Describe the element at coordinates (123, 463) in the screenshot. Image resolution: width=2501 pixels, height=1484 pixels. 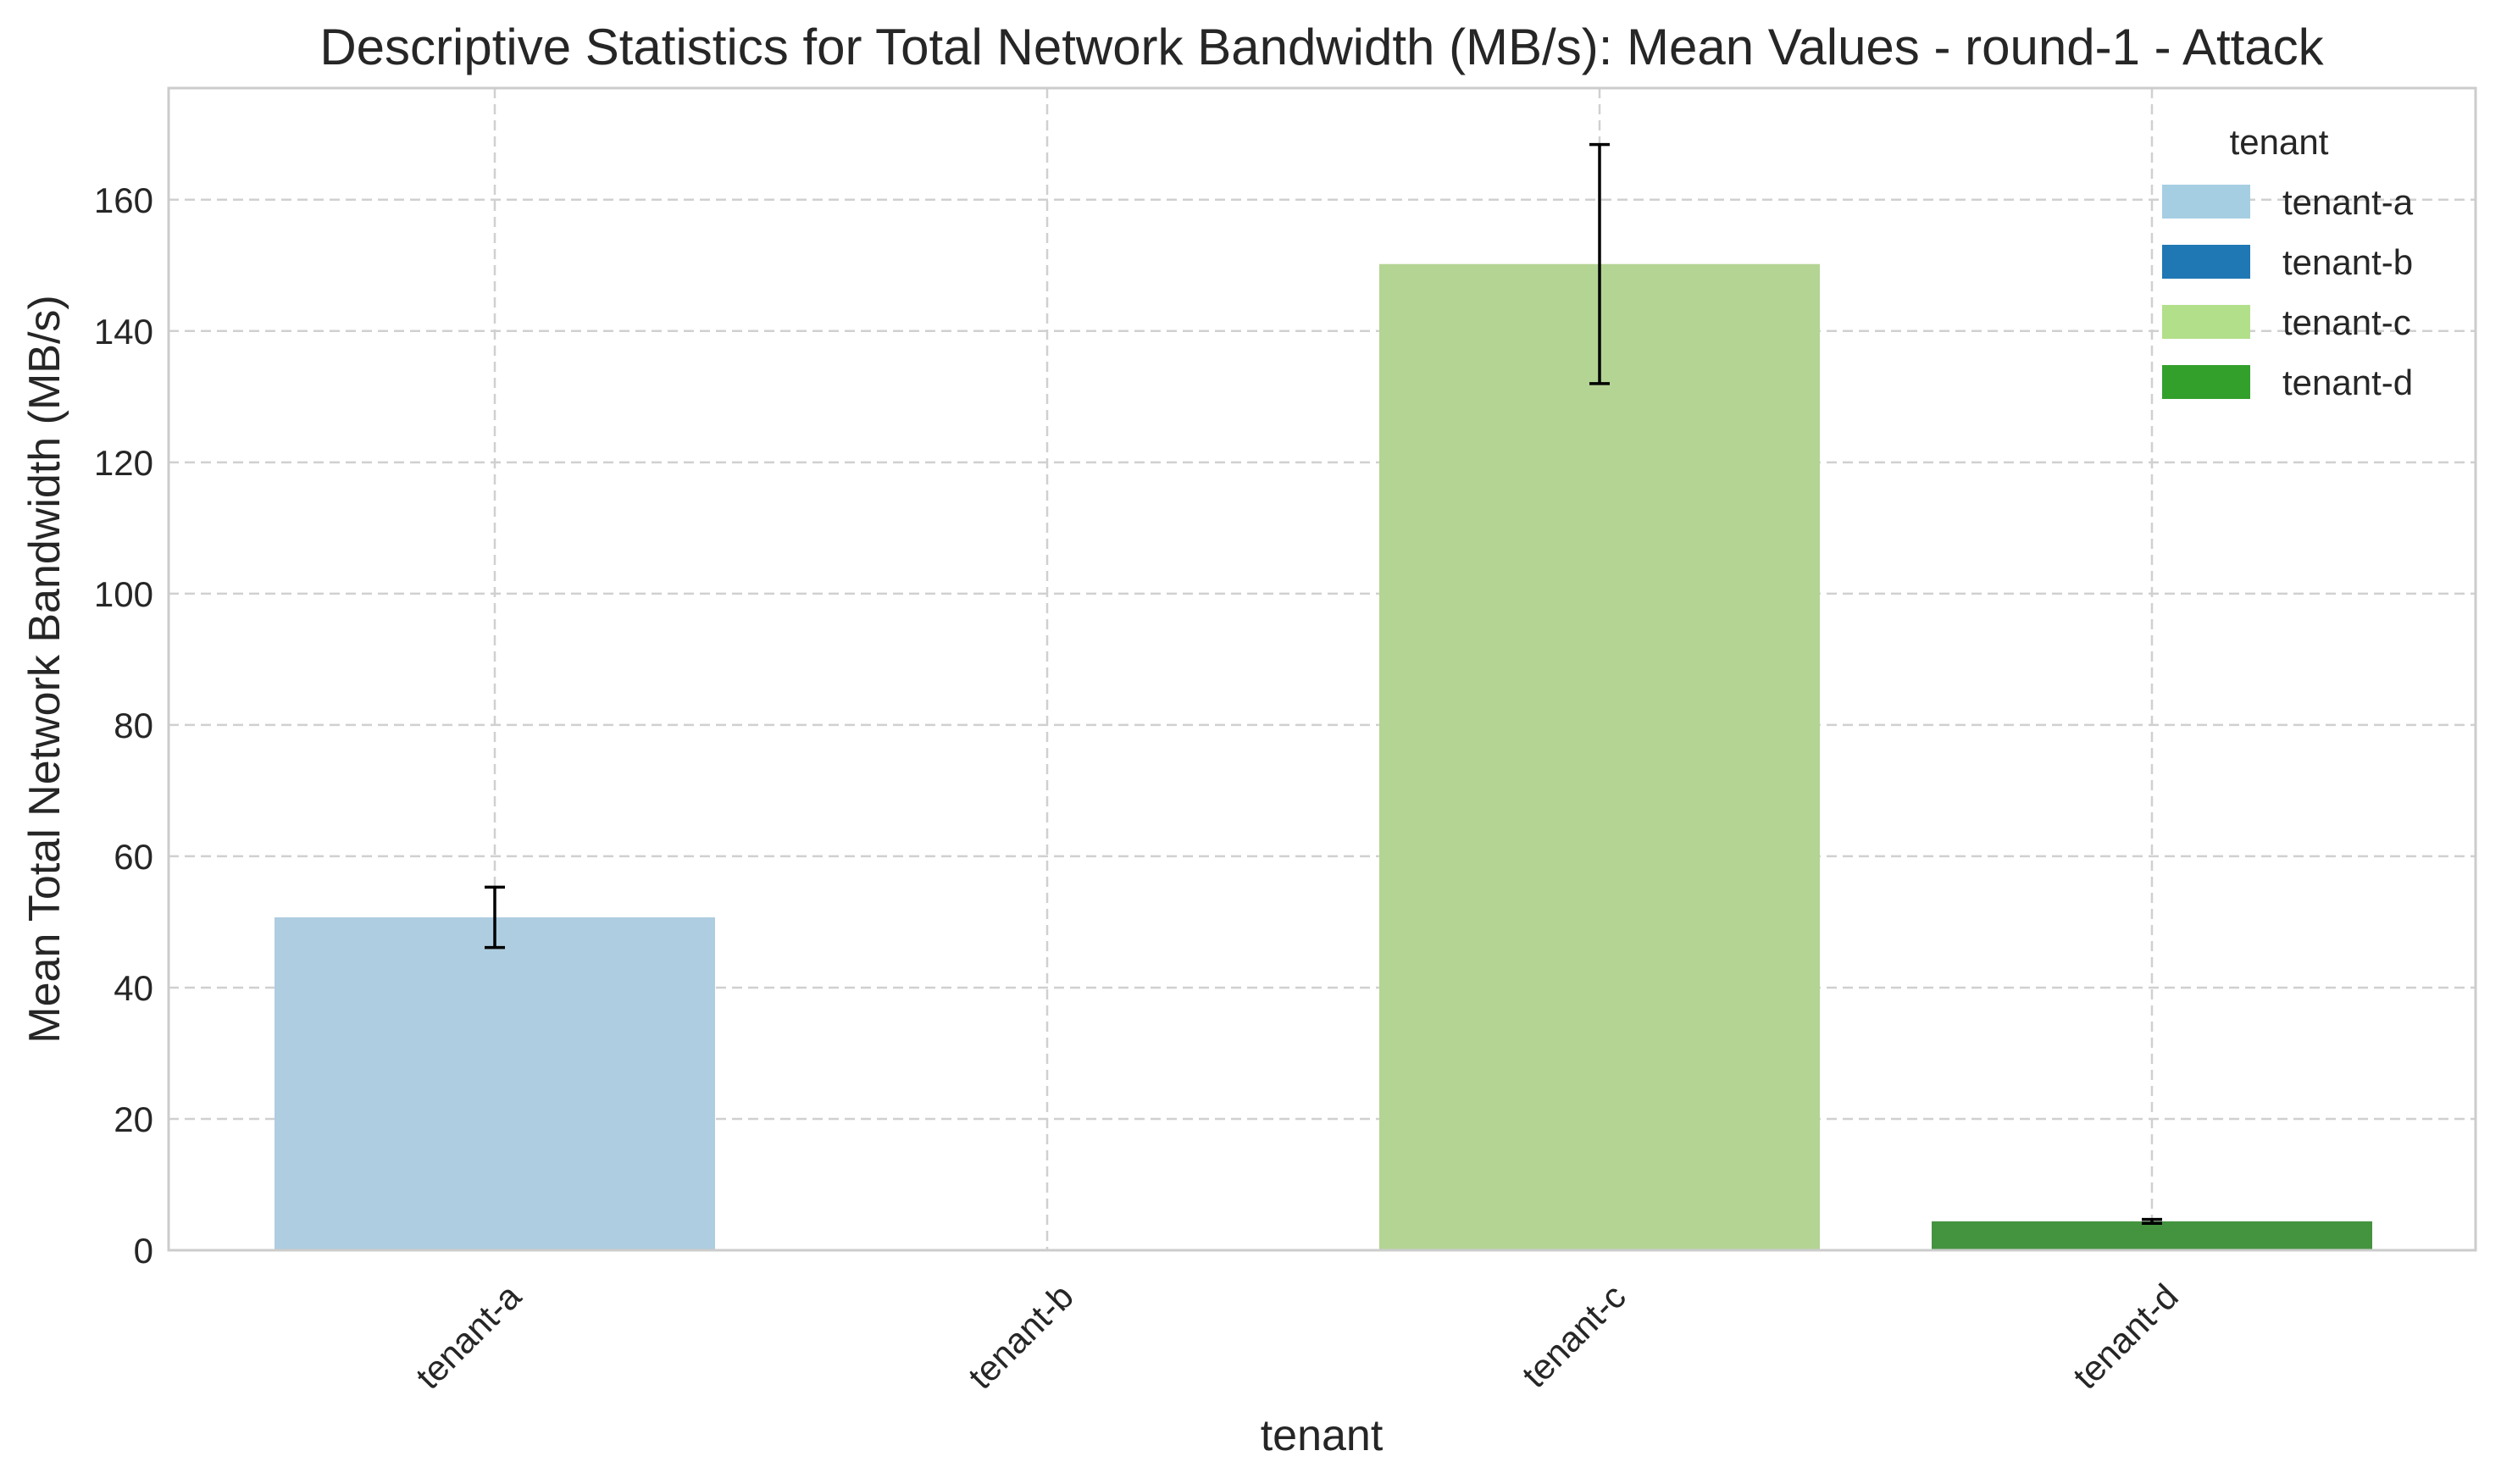
I see `y-tick-label: 120` at that location.